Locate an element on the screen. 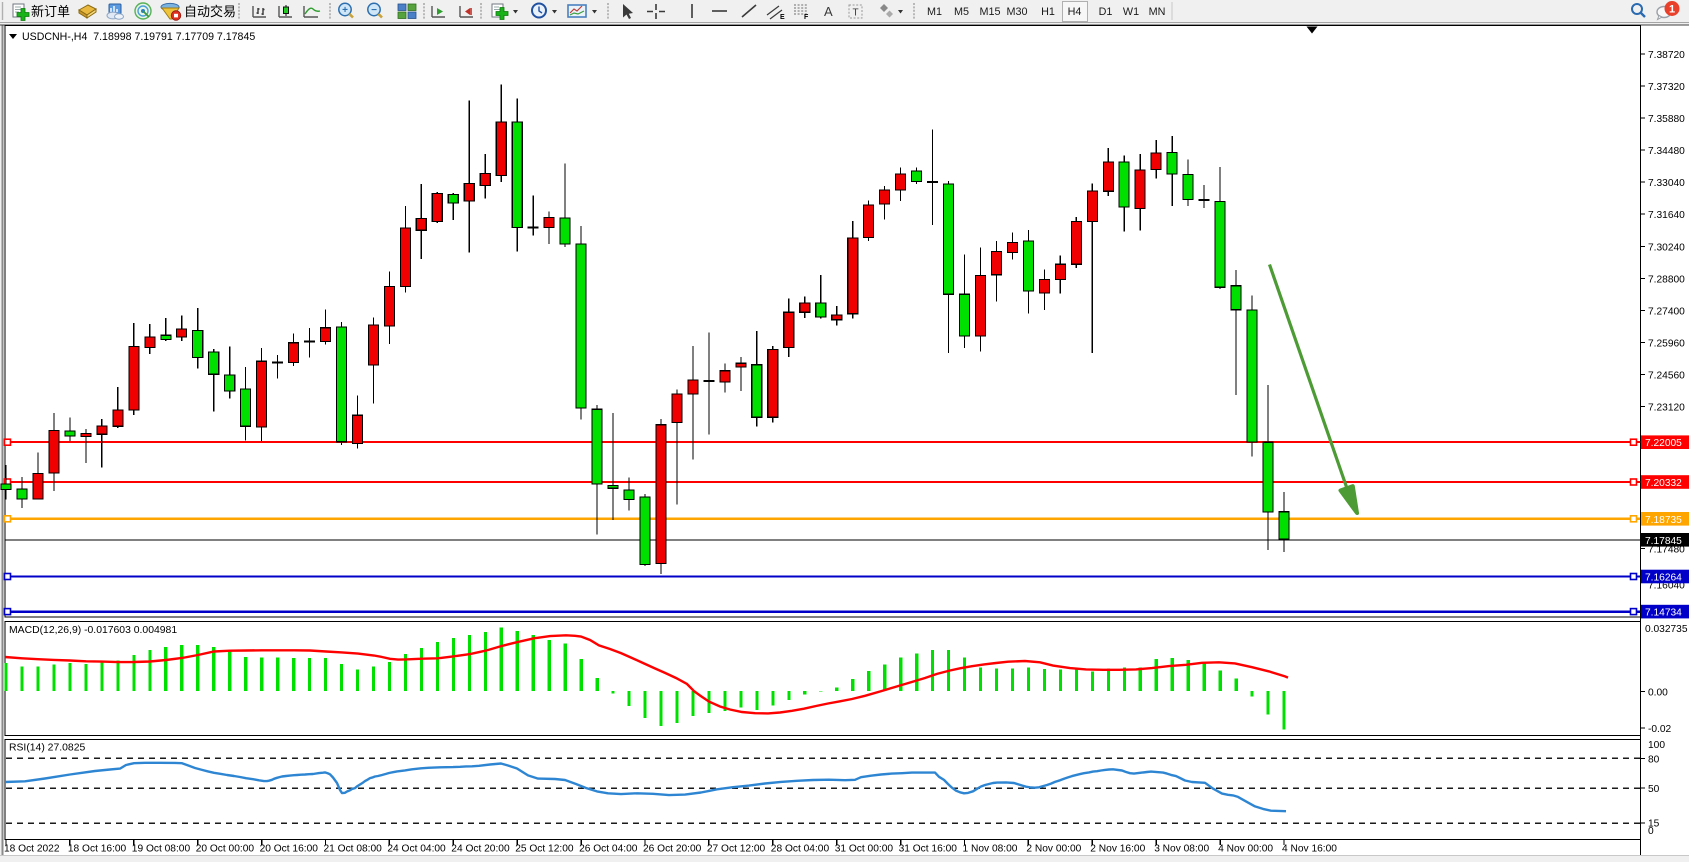 The height and width of the screenshot is (862, 1689). svg-text: 26 Oct 20:00 is located at coordinates (672, 849).